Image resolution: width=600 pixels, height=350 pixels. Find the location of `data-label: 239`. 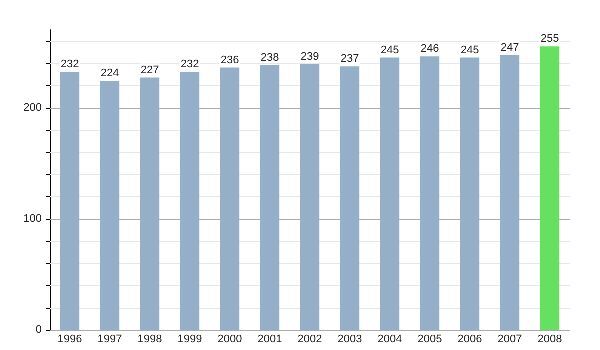

data-label: 239 is located at coordinates (310, 56).